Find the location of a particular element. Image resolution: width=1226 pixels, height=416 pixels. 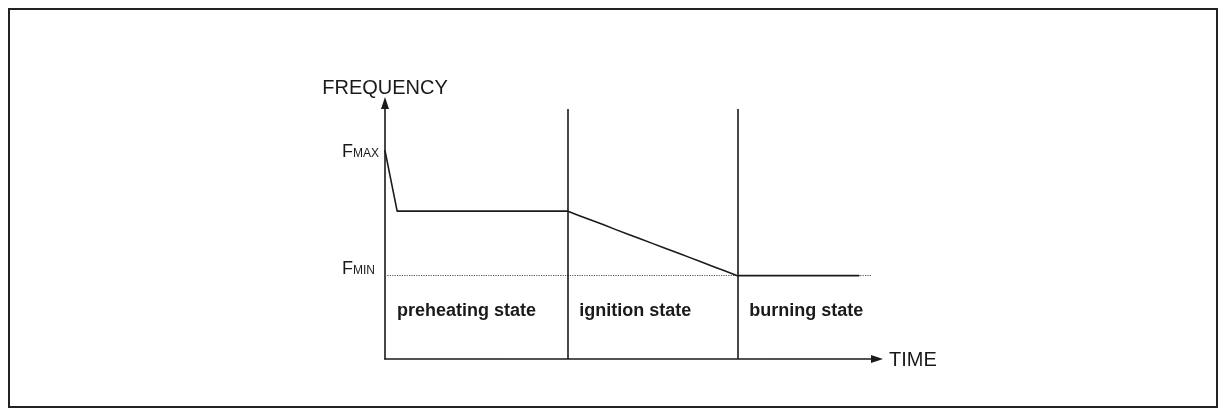

text: FMAX is located at coordinates (360, 150).